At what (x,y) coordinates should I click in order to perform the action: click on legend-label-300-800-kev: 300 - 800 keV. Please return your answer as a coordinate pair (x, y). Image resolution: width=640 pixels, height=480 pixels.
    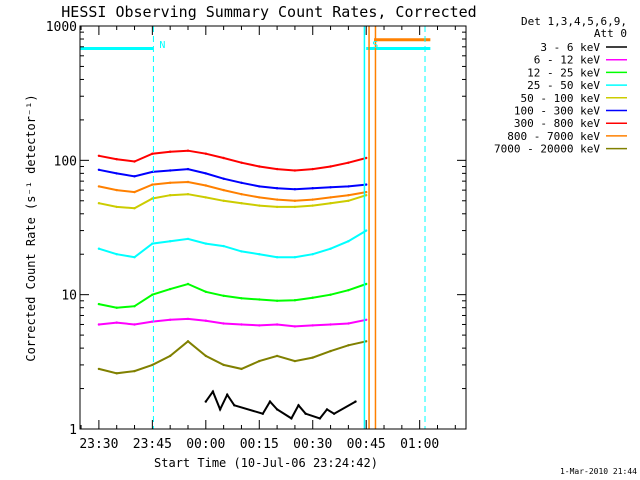
    Looking at the image, I should click on (557, 123).